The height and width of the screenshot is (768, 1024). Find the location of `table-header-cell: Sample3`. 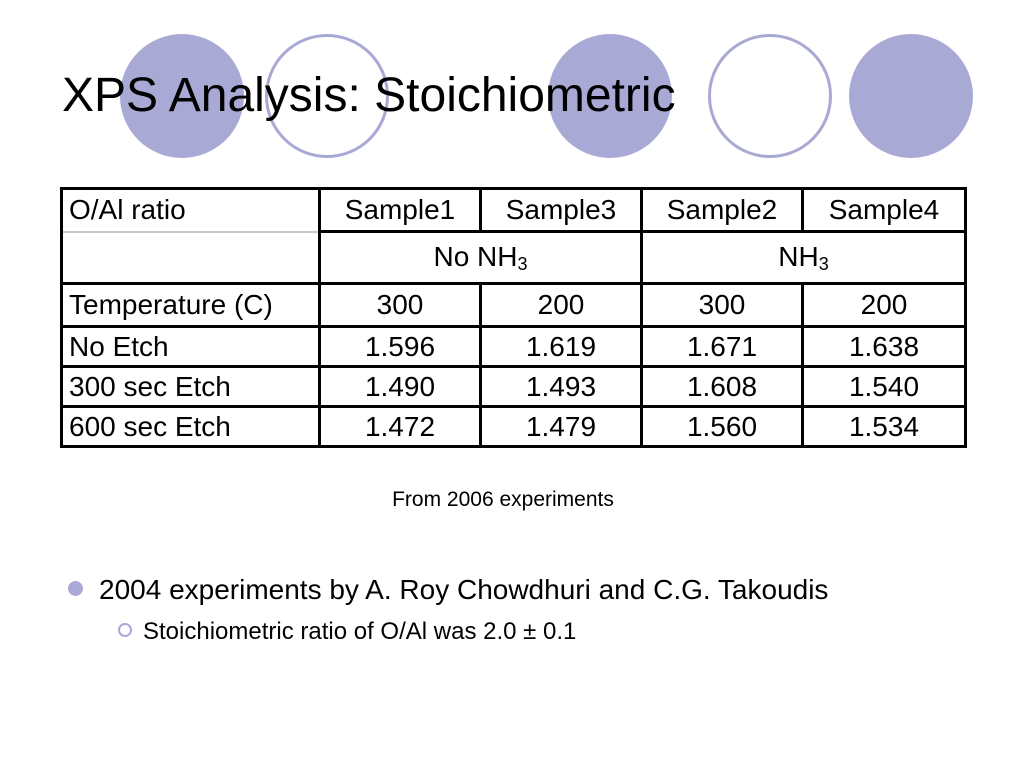

table-header-cell: Sample3 is located at coordinates (561, 210).